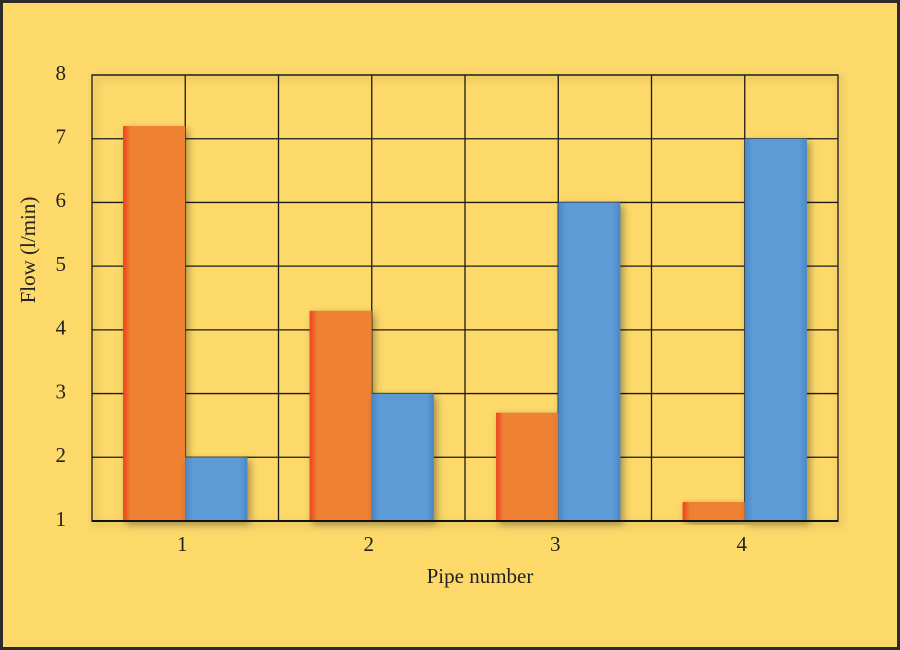 The width and height of the screenshot is (900, 650). What do you see at coordinates (61, 264) in the screenshot?
I see `y-tick-label: 5` at bounding box center [61, 264].